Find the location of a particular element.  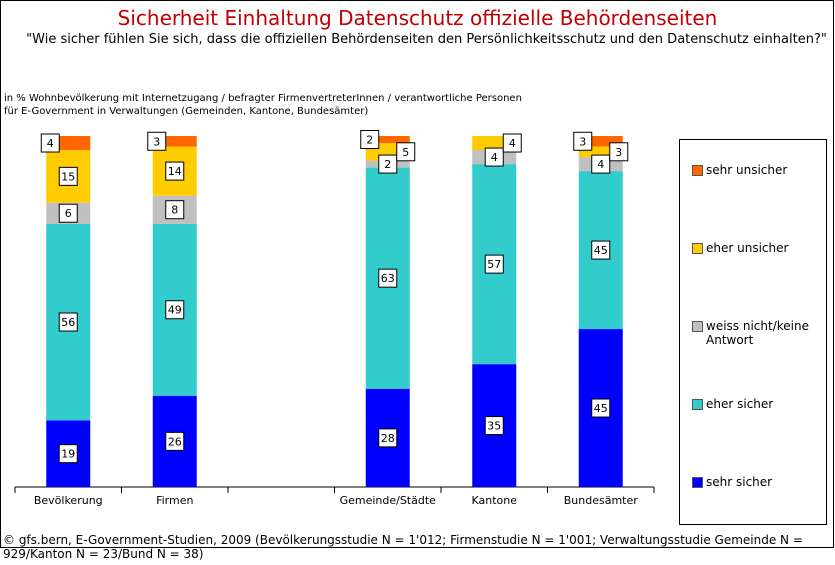

data-label: 49 is located at coordinates (175, 310).